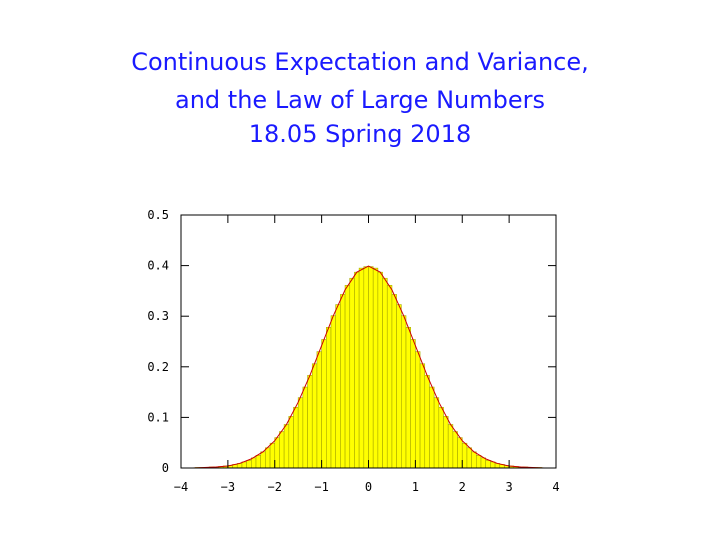 The height and width of the screenshot is (541, 720). I want to click on title-line: 18.05 Spring 2018, so click(360, 134).